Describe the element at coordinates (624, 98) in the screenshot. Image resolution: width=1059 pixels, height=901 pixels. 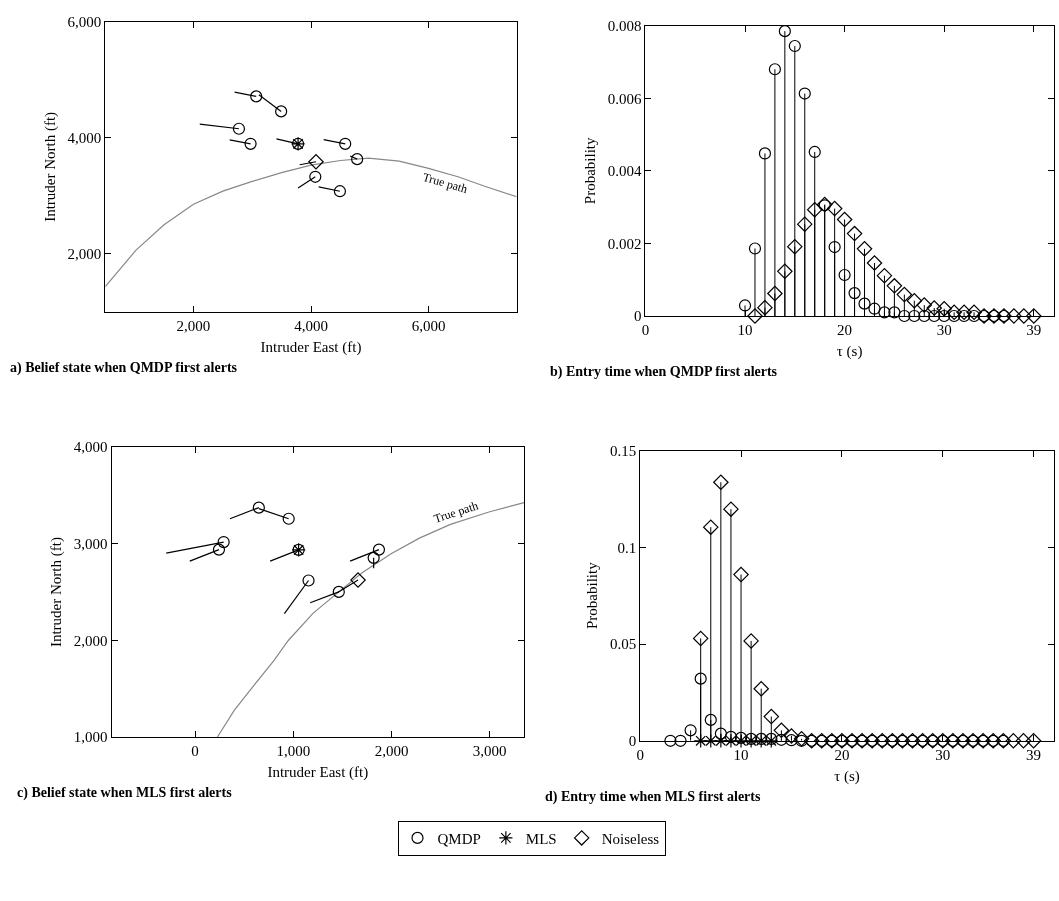
I see `y-tick-label: 0.006` at that location.